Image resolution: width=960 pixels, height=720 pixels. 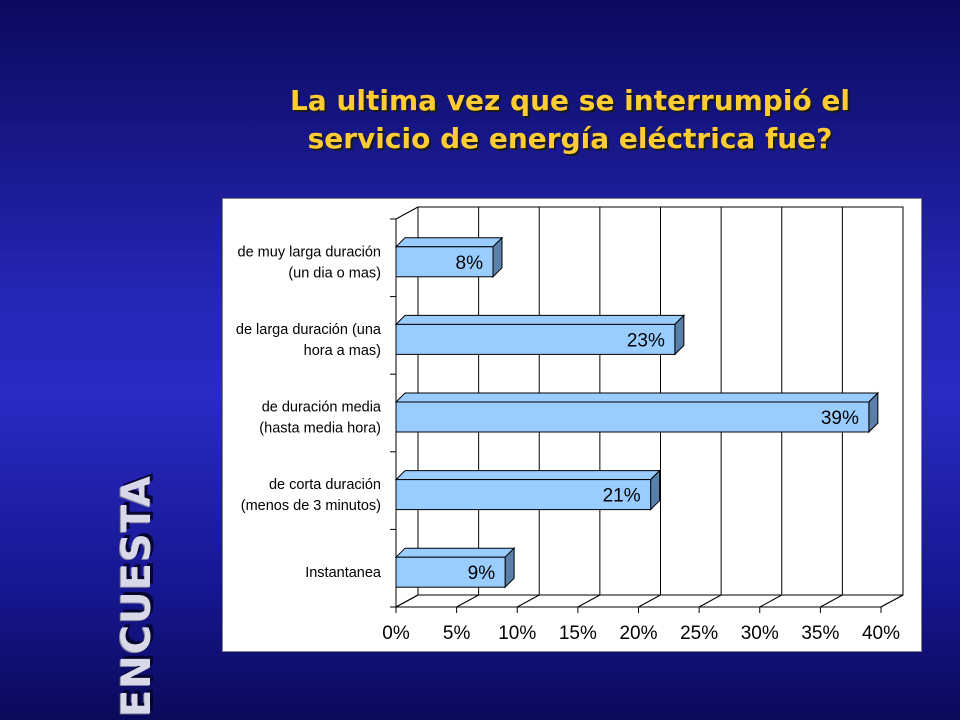 What do you see at coordinates (482, 573) in the screenshot?
I see `bar-data-label: 9%` at bounding box center [482, 573].